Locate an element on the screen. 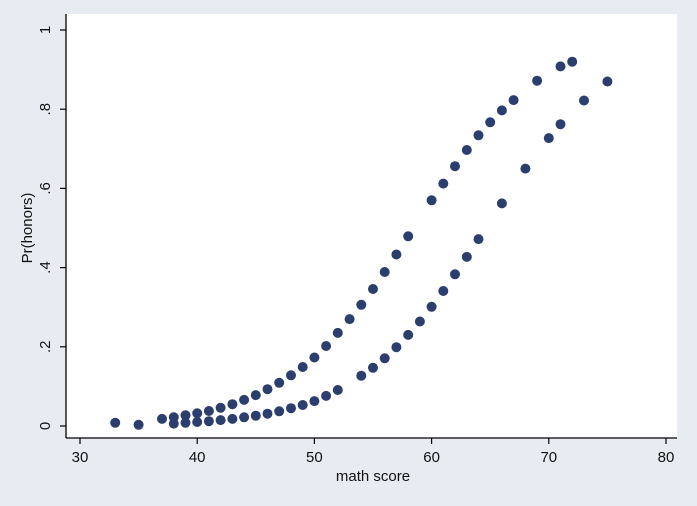 This screenshot has height=506, width=697. x-axis-title: math score is located at coordinates (373, 476).